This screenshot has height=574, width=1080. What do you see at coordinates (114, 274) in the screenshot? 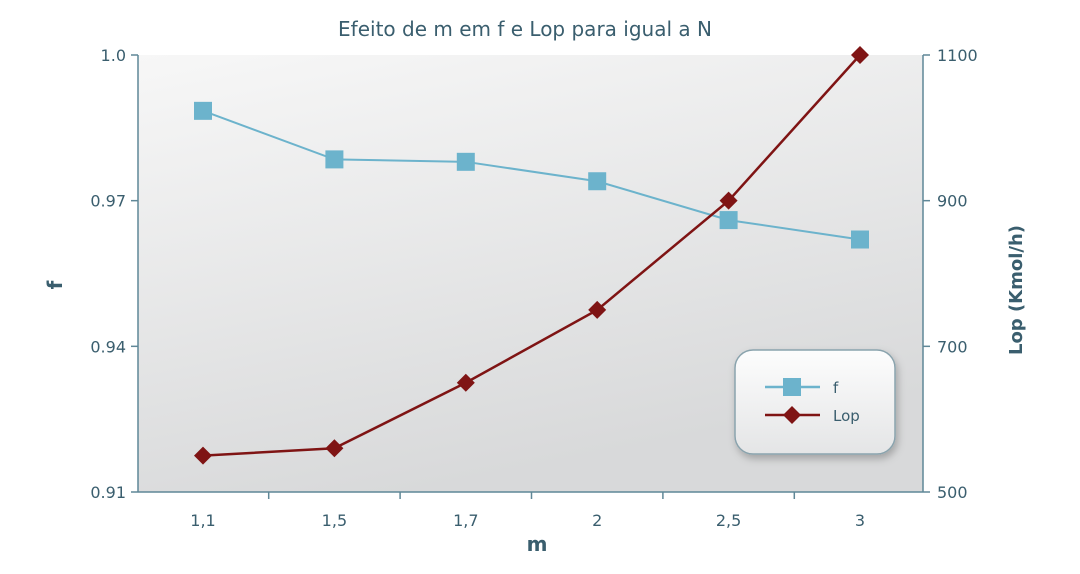
I see `left-axis-ticks: 0.91 0.94 0.97 1.0` at bounding box center [114, 274].